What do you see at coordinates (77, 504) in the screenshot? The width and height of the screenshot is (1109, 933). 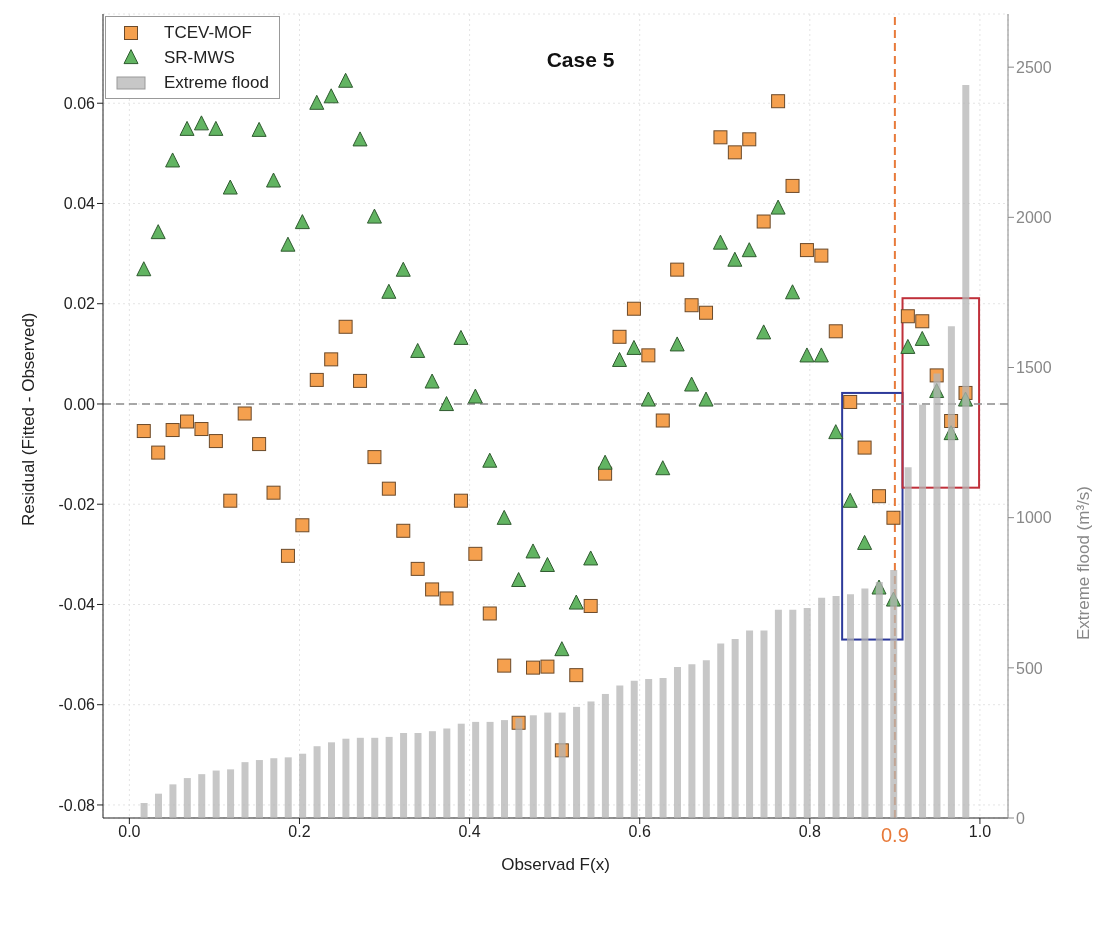 I see `y-tick-label: -0.02` at bounding box center [77, 504].